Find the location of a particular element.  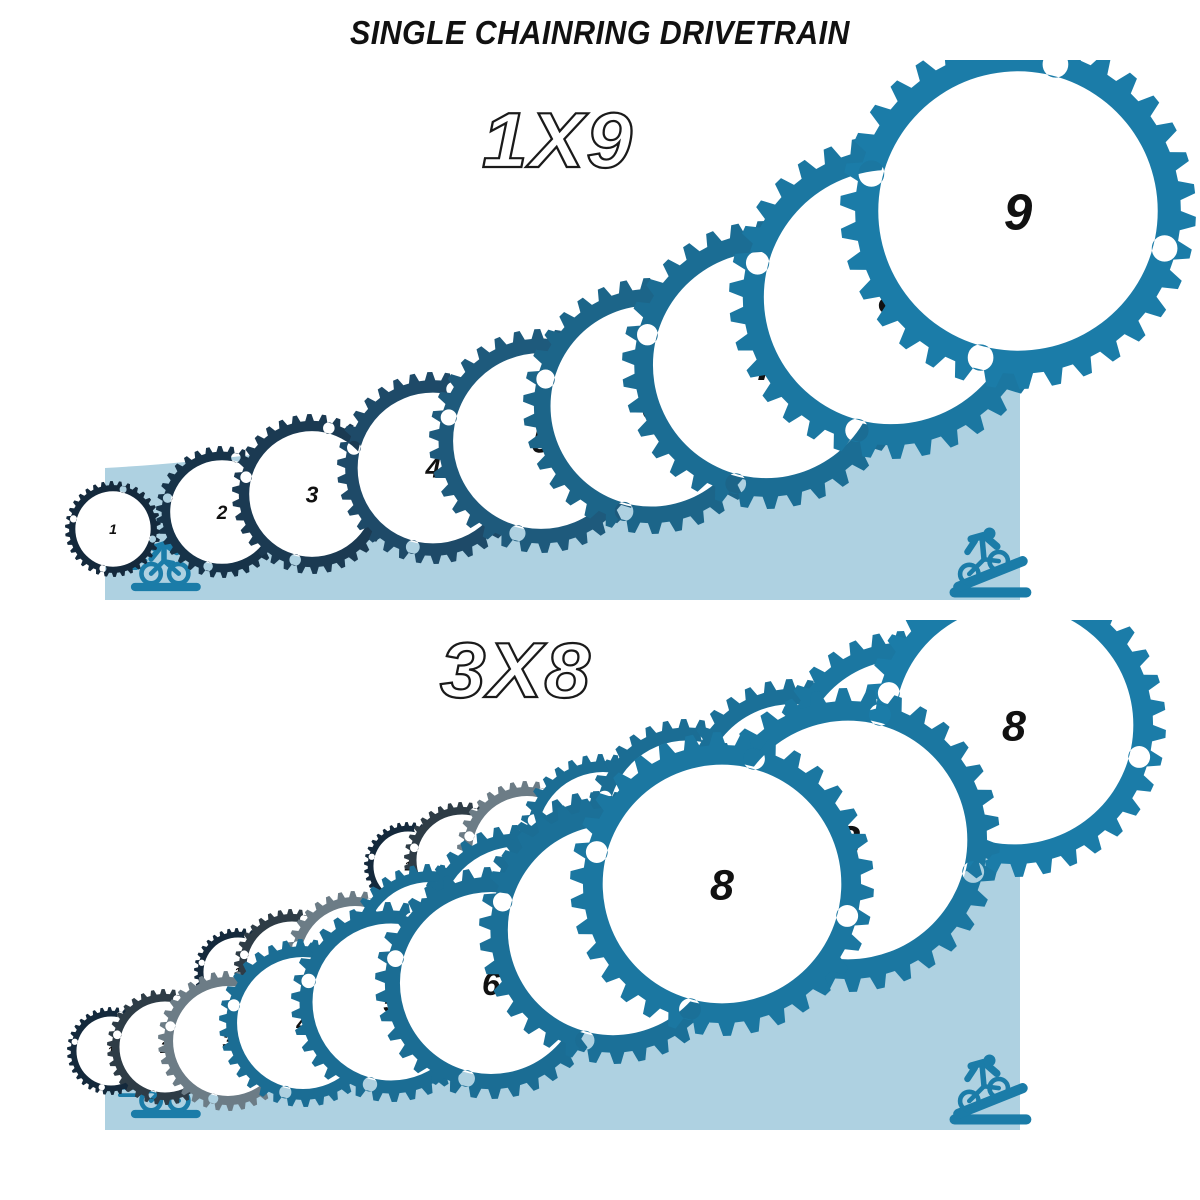

gear-number-label: 1 is located at coordinates (113, 529).